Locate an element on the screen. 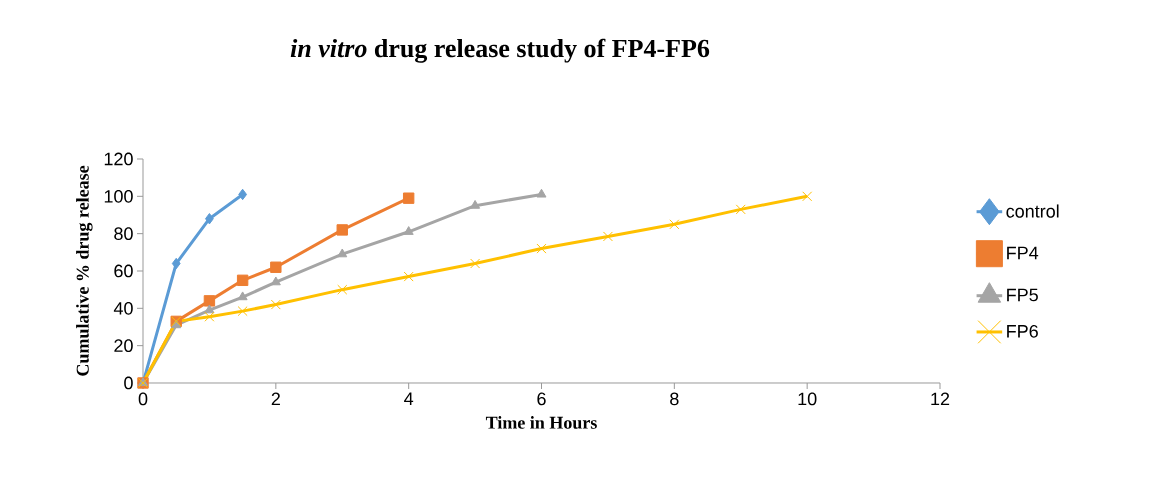 The height and width of the screenshot is (502, 1152). legend-label: control is located at coordinates (1032, 211).